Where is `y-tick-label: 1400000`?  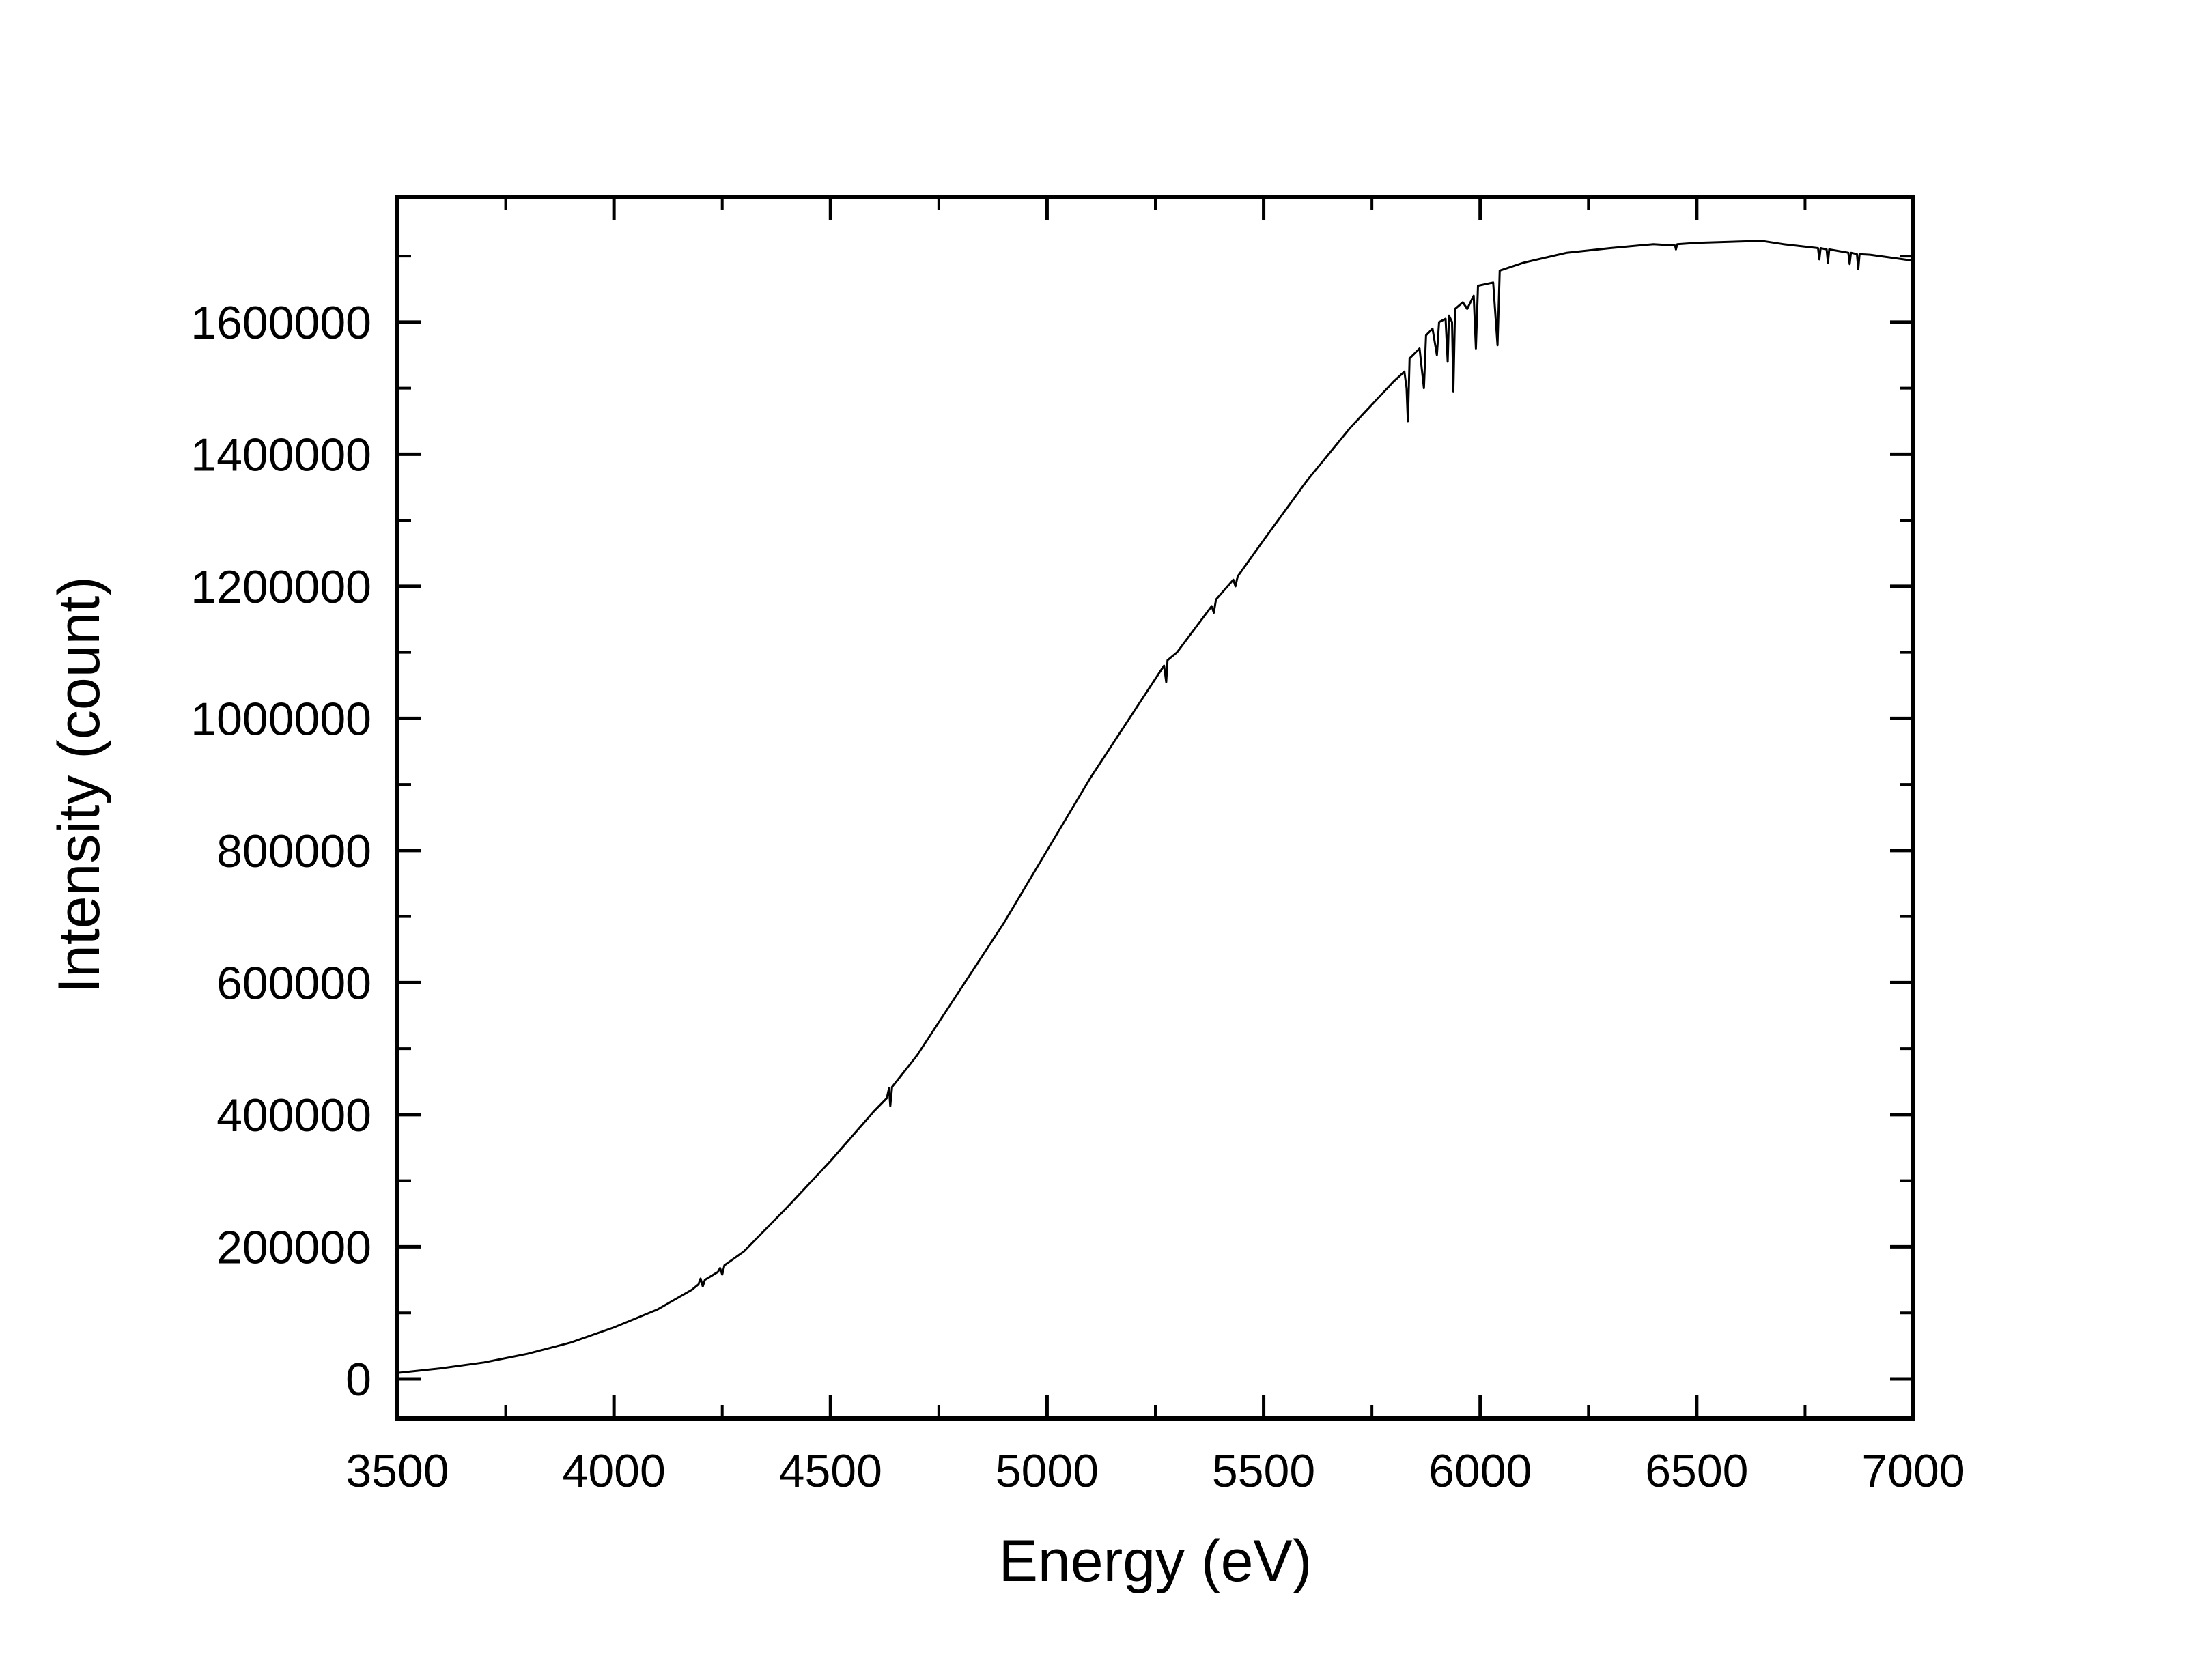 y-tick-label: 1400000 is located at coordinates (281, 455).